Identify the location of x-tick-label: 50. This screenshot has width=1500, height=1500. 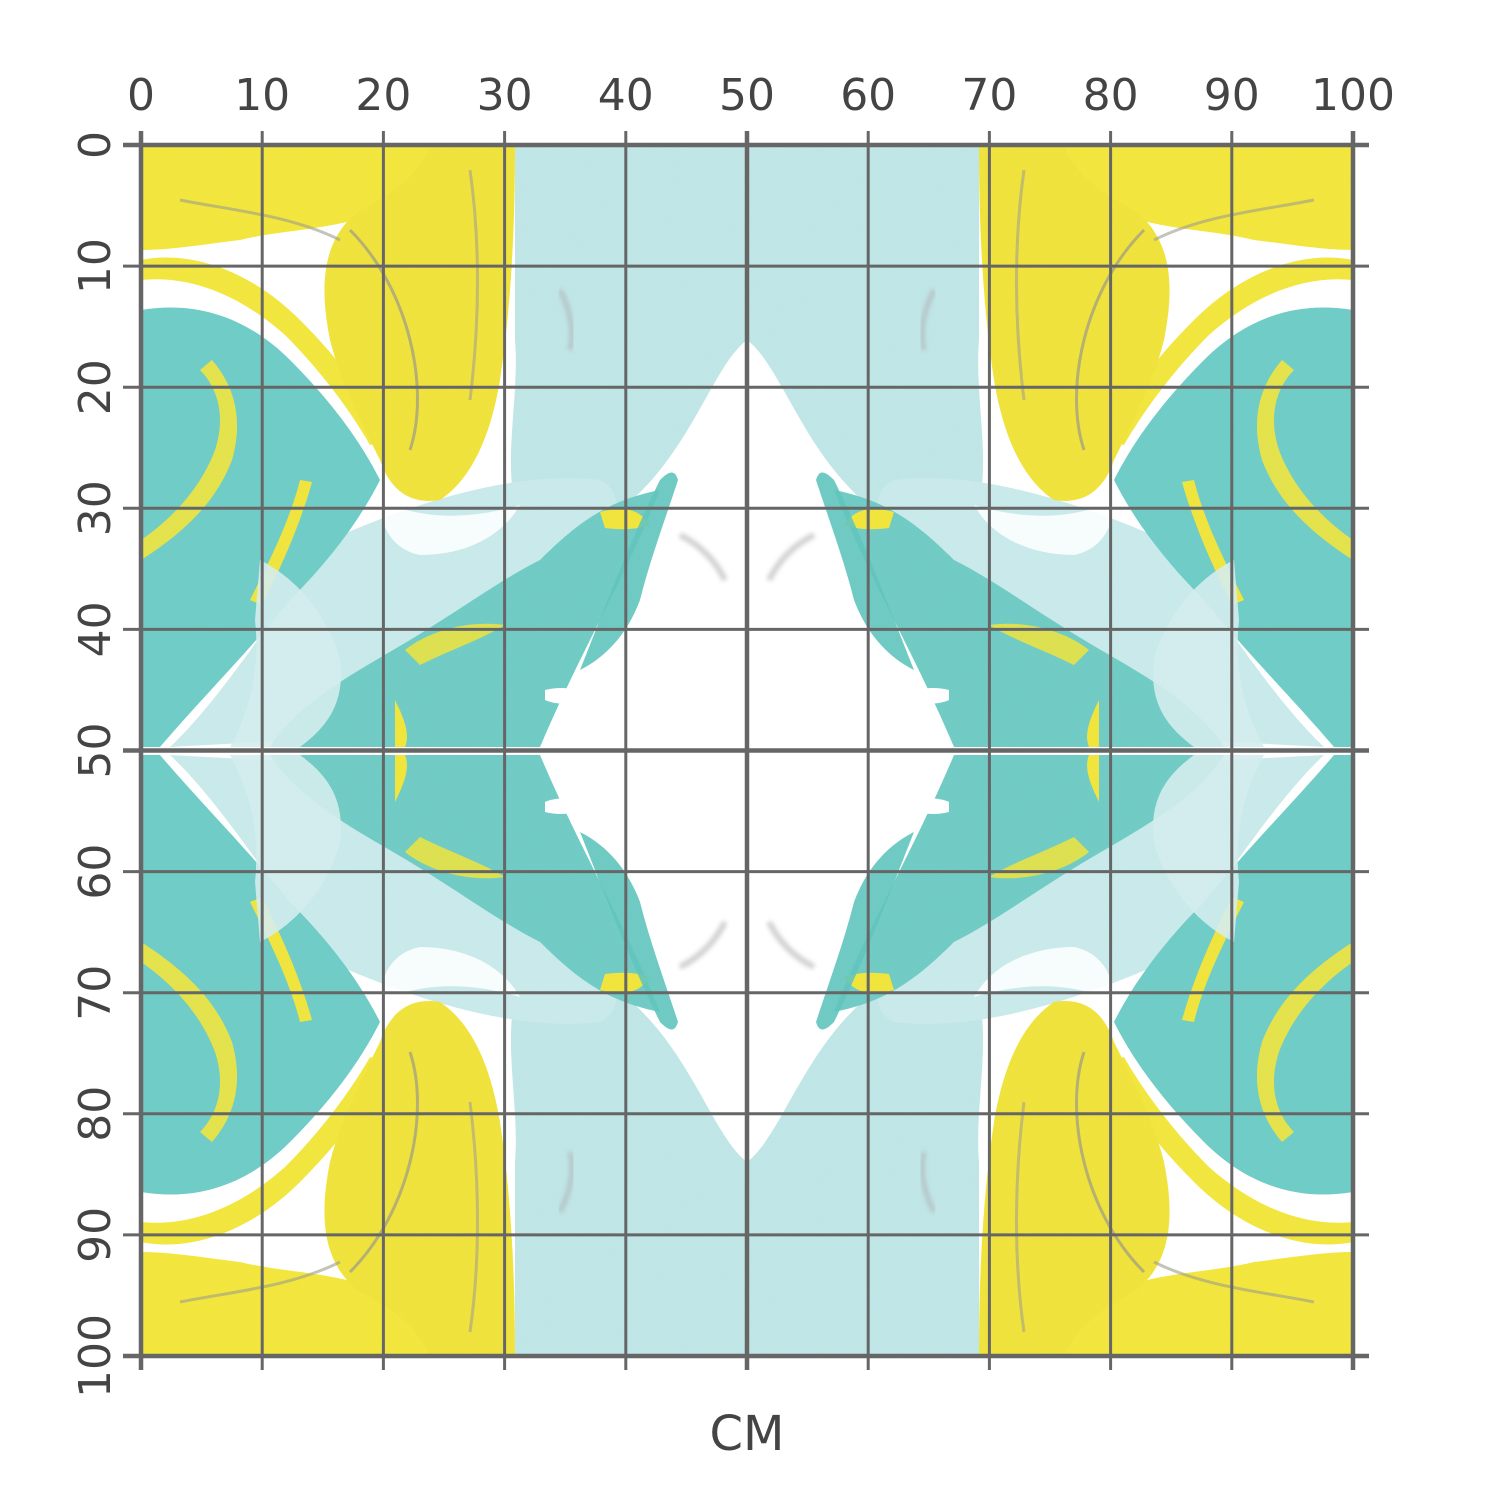
(747, 95).